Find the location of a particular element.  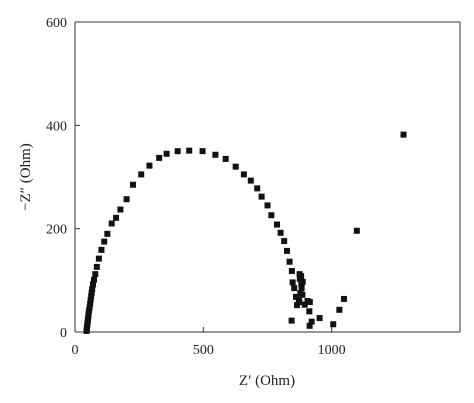

x-axis-ticks: 0 500 1000 is located at coordinates (209, 342).